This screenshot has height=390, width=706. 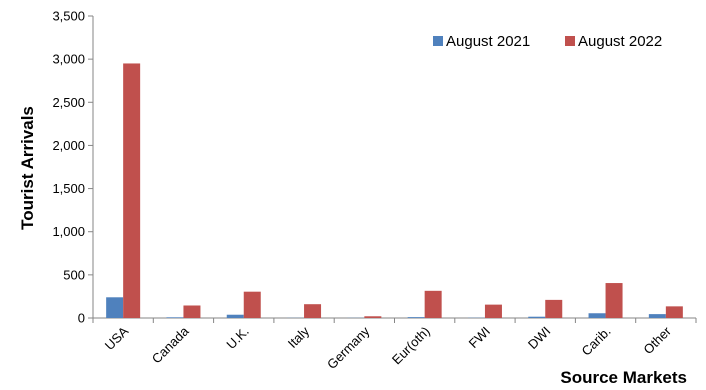 I want to click on legend-item: August 2021, so click(x=481, y=41).